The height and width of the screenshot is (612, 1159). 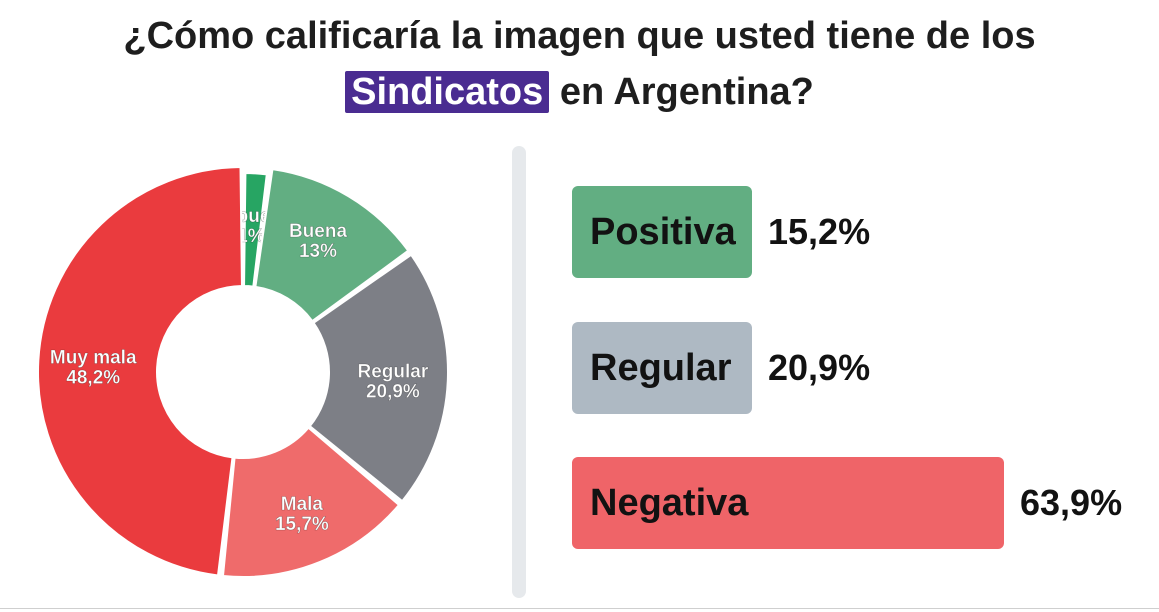 I want to click on title-line-2-rest: en Argentina?, so click(x=686, y=92).